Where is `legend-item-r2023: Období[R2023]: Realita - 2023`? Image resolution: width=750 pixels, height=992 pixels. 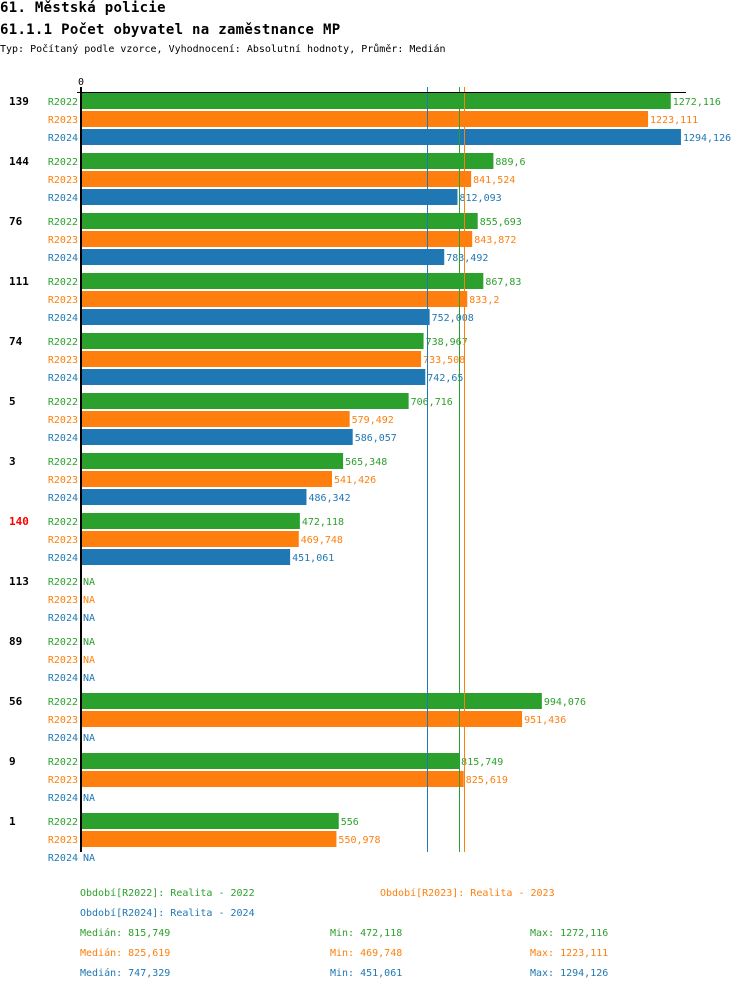 legend-item-r2023: Období[R2023]: Realita - 2023 is located at coordinates (467, 893).